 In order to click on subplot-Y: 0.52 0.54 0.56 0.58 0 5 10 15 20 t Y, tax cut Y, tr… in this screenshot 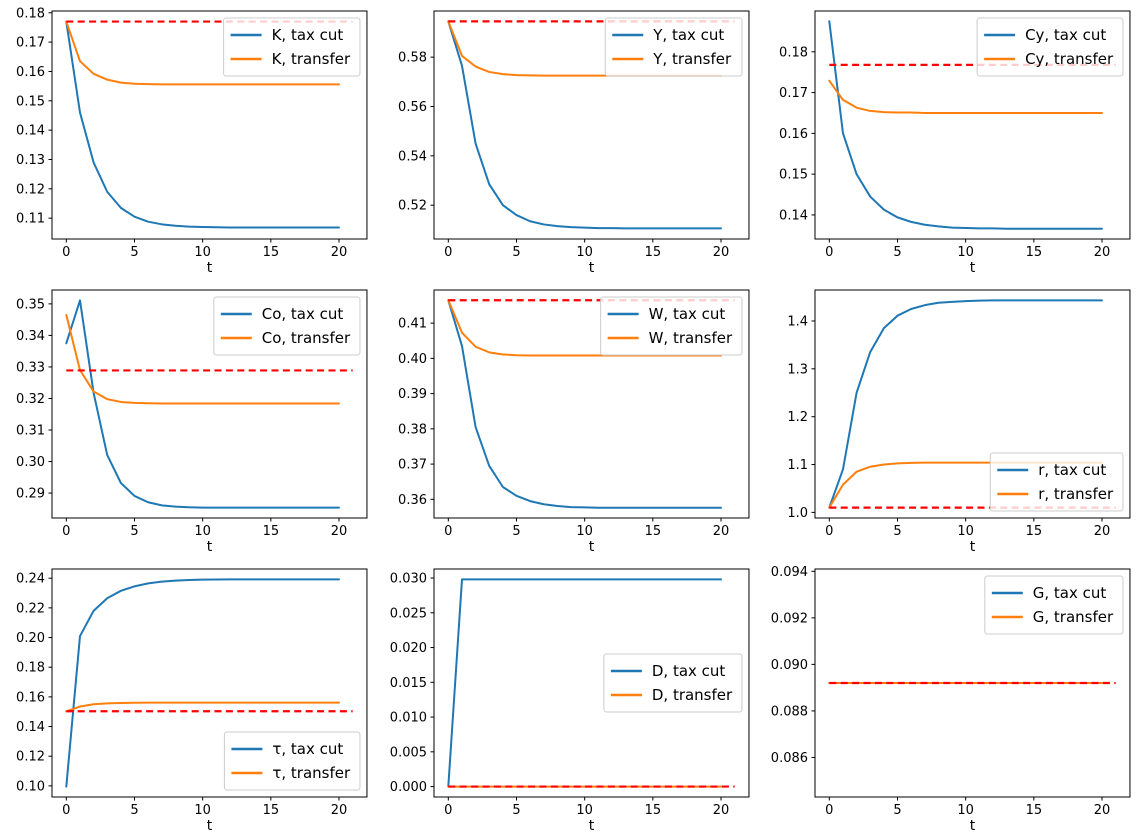, I will do `click(573, 139)`.